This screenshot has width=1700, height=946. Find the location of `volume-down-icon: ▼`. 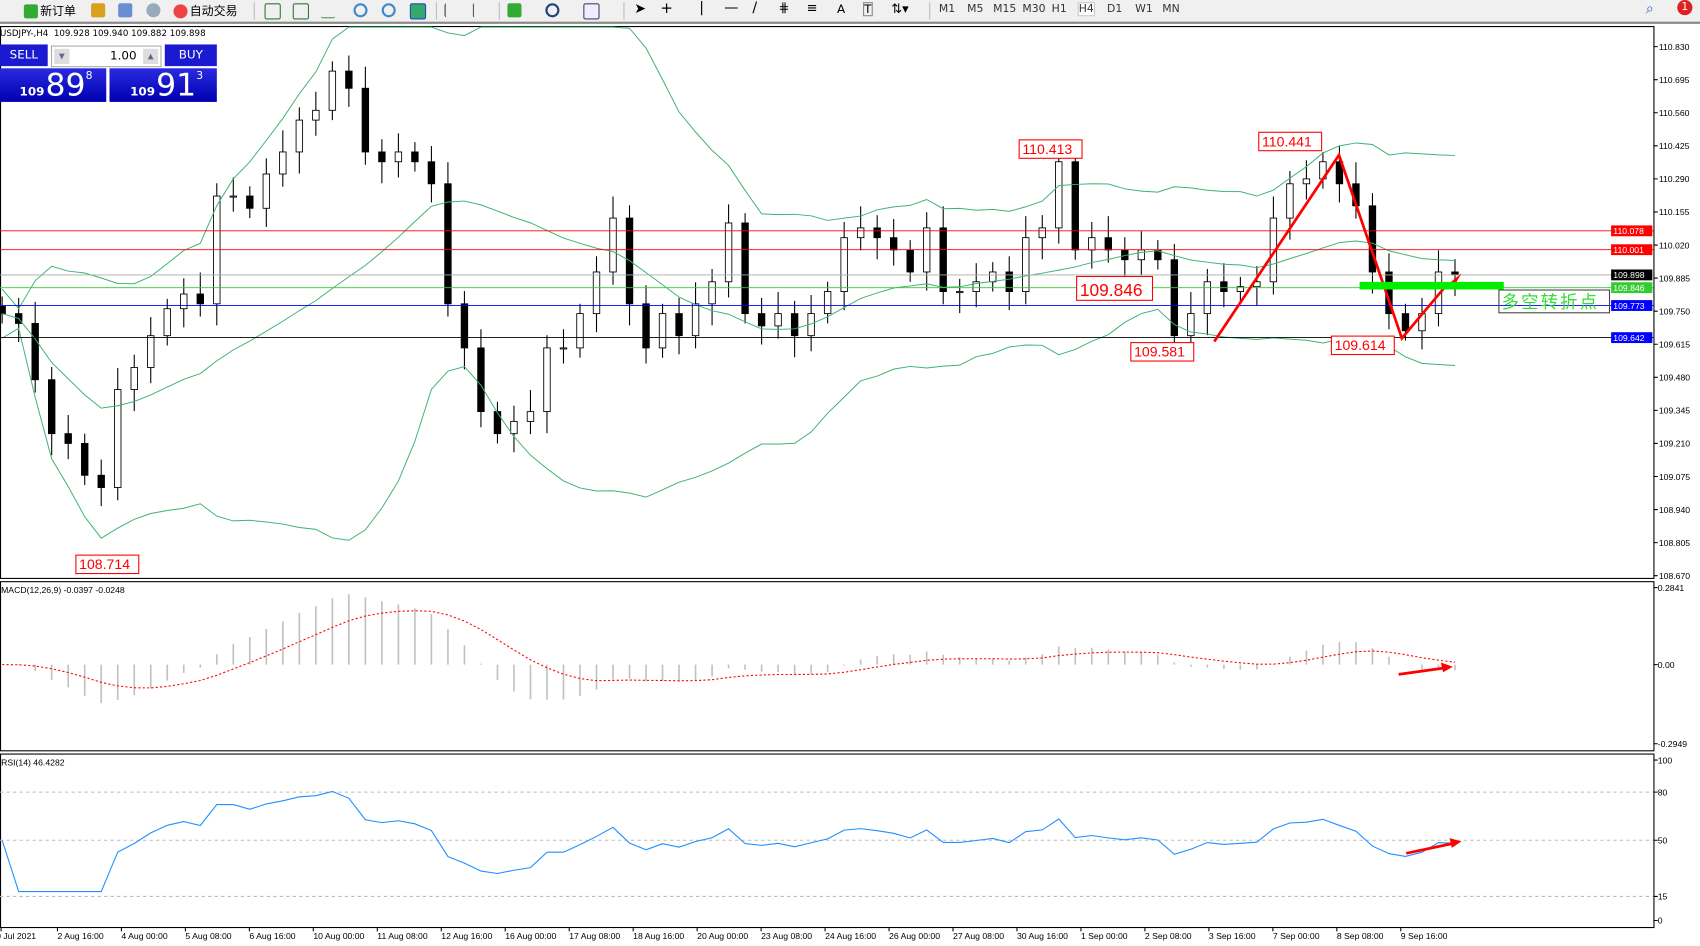

volume-down-icon: ▼ is located at coordinates (62, 56).